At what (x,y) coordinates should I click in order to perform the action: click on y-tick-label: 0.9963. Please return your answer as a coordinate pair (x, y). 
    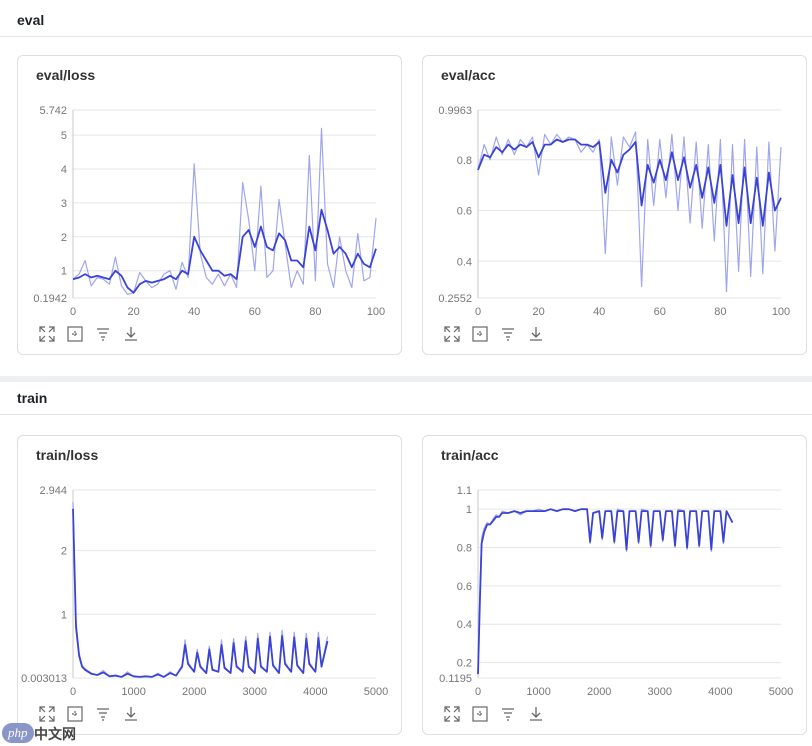
    Looking at the image, I should click on (455, 111).